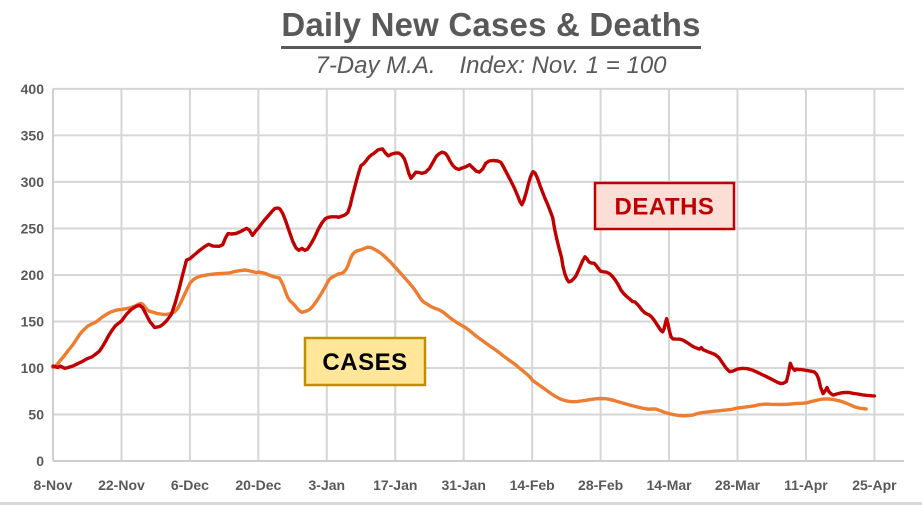 The height and width of the screenshot is (505, 922). I want to click on deaths-label-text: DEATHS, so click(665, 207).